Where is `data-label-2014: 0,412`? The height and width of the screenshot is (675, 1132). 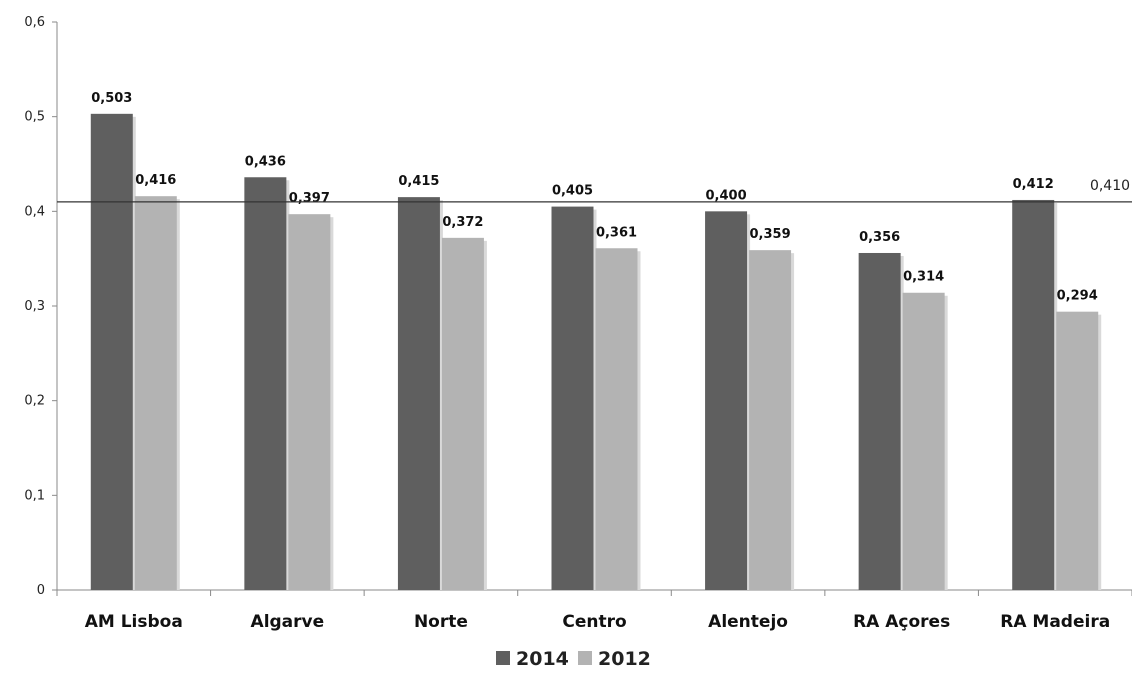
data-label-2014: 0,412 is located at coordinates (1033, 184).